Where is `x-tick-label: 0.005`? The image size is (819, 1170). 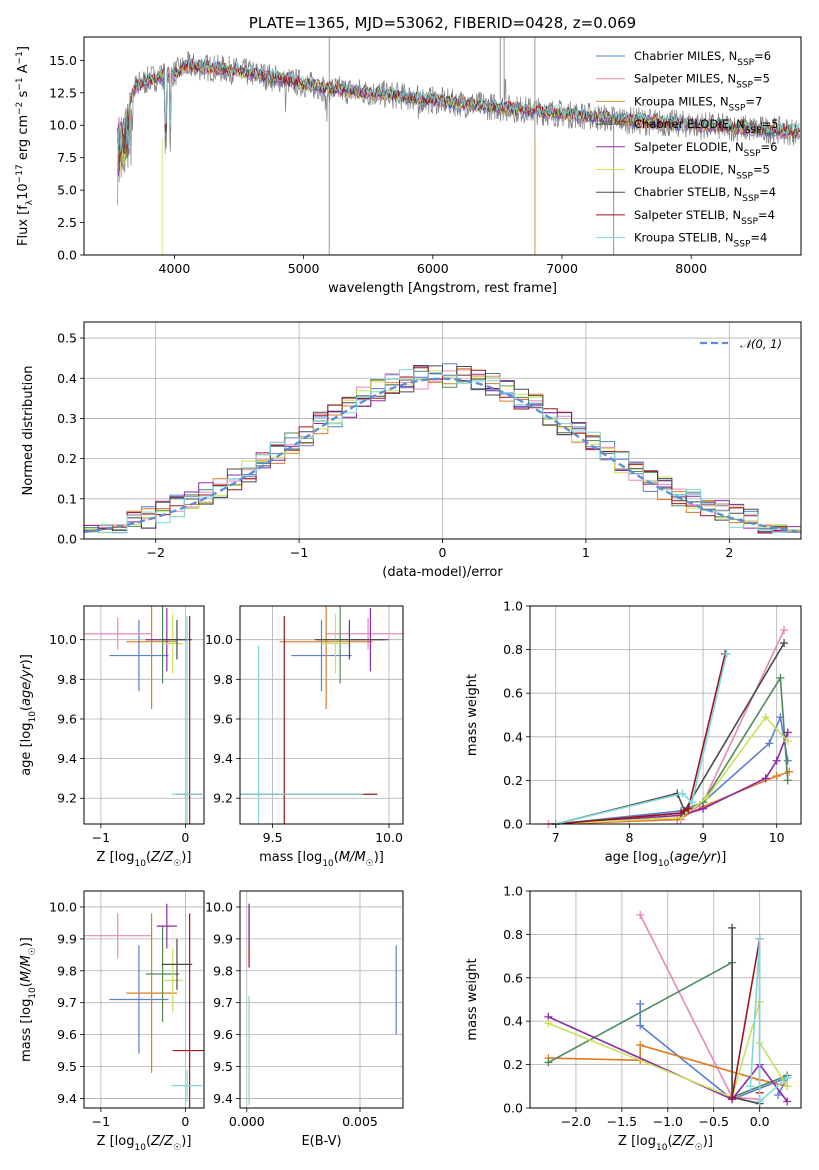 x-tick-label: 0.005 is located at coordinates (360, 1121).